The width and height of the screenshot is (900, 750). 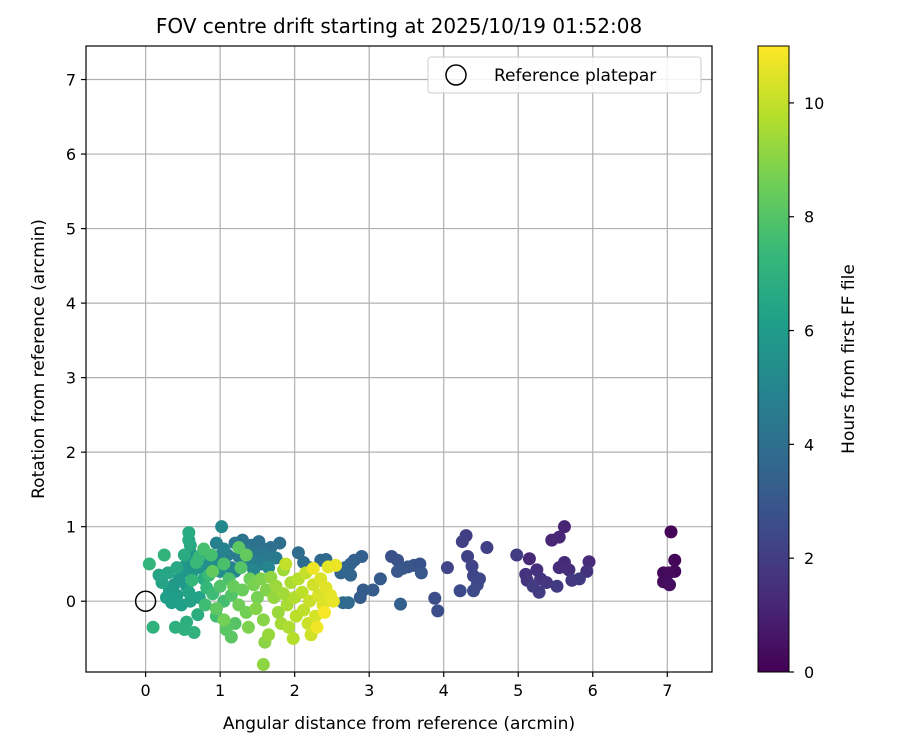 I want to click on x-tick-label: 0, so click(x=146, y=690).